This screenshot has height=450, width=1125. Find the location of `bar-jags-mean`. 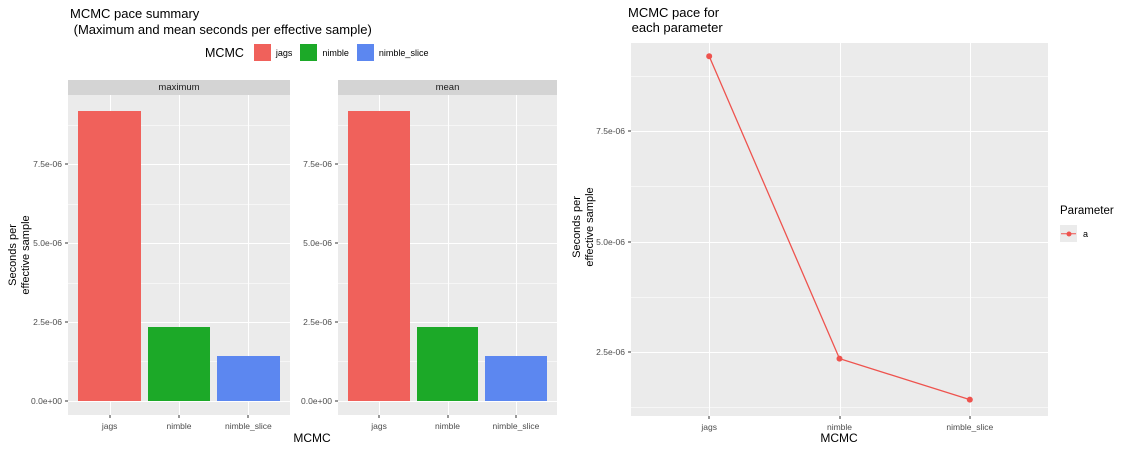

bar-jags-mean is located at coordinates (379, 255).